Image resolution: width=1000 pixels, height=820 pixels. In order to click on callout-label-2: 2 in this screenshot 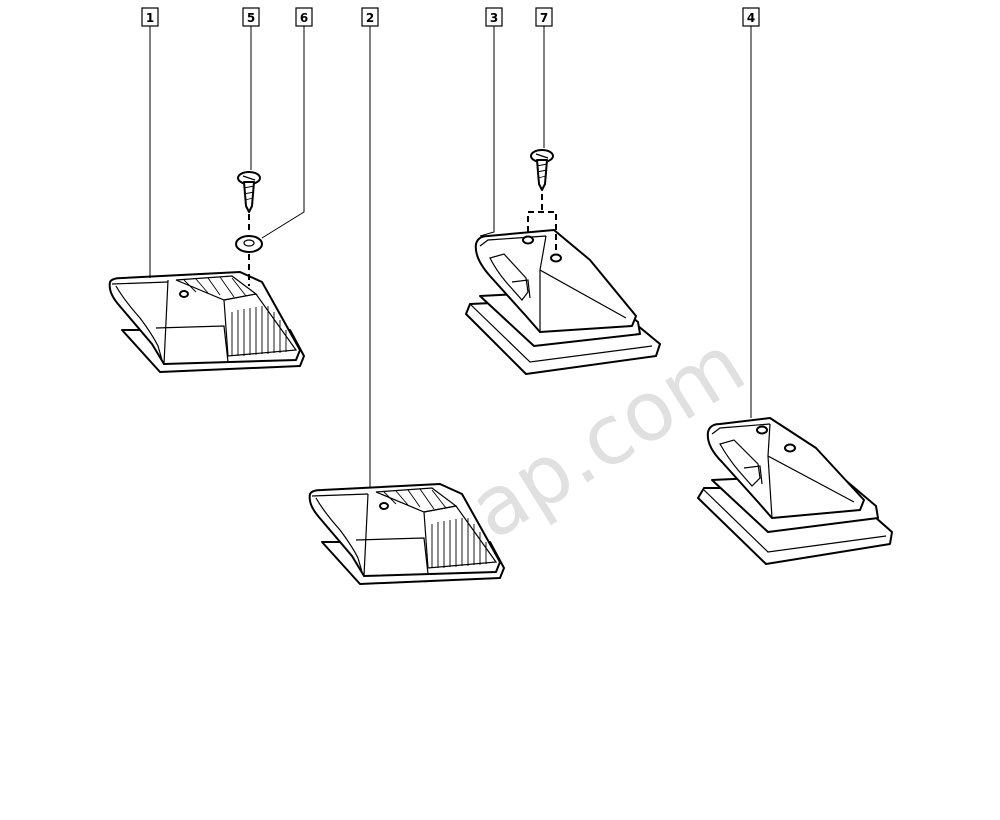, I will do `click(370, 18)`.